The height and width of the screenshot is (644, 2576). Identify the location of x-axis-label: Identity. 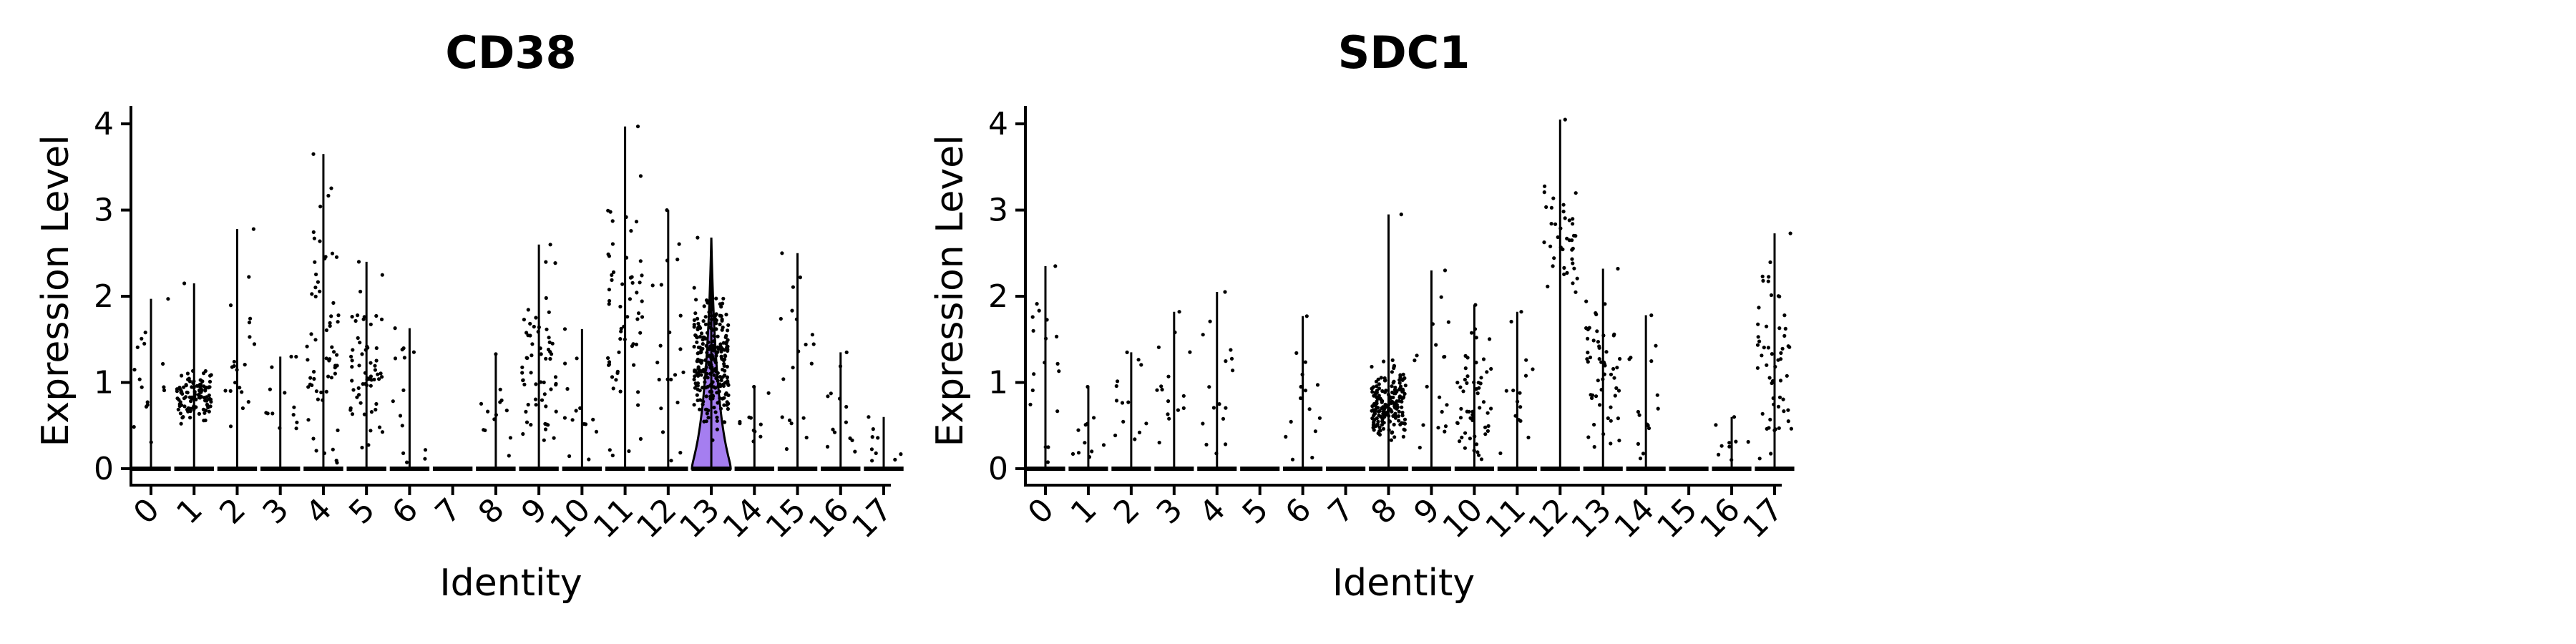
(1403, 583).